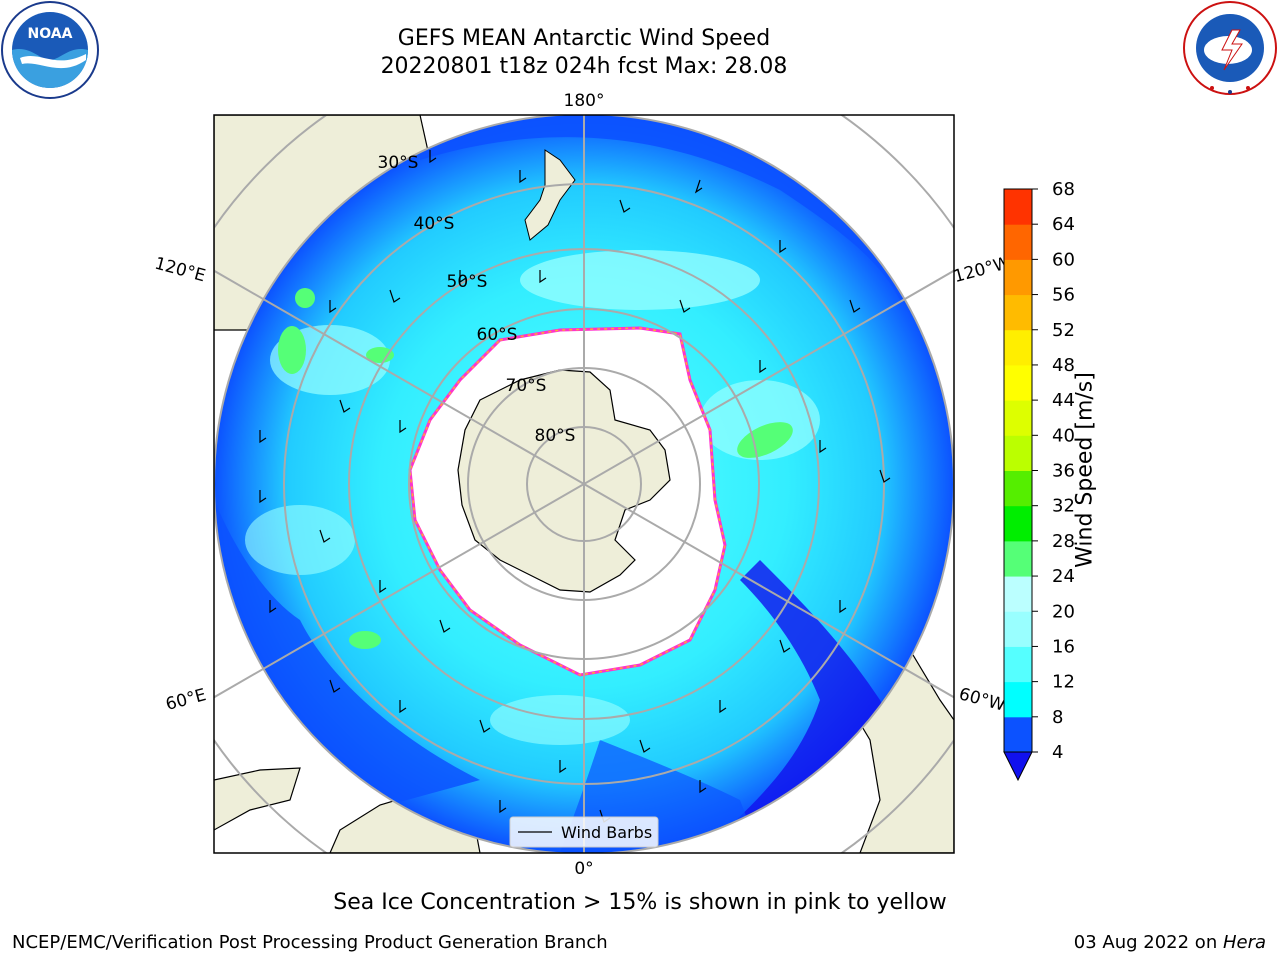 The height and width of the screenshot is (960, 1280). I want to click on colorbar-tick-label: 4, so click(1057, 752).